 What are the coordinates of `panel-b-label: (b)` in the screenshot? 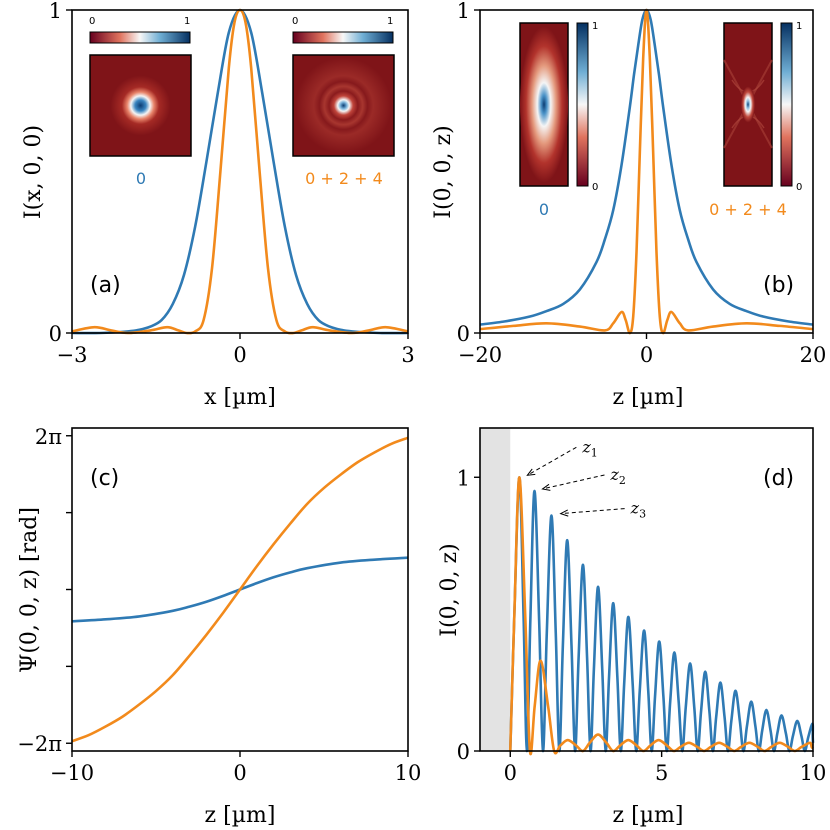 It's located at (778, 285).